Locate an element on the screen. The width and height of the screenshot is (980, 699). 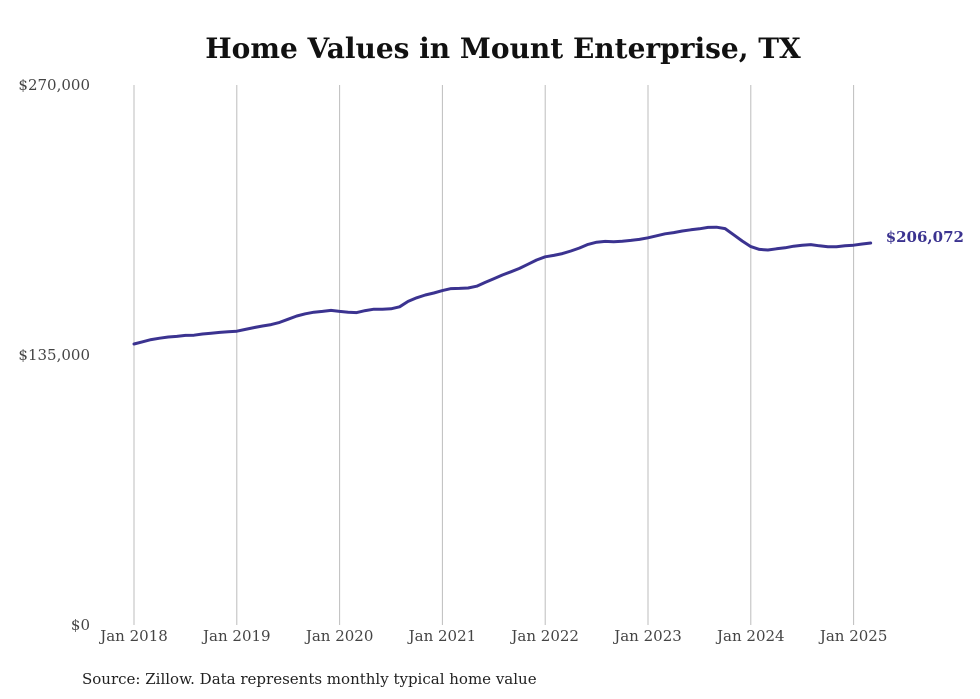
y-axis-ticks: $0 $135,000 $270,000 is located at coordinates (54, 355).